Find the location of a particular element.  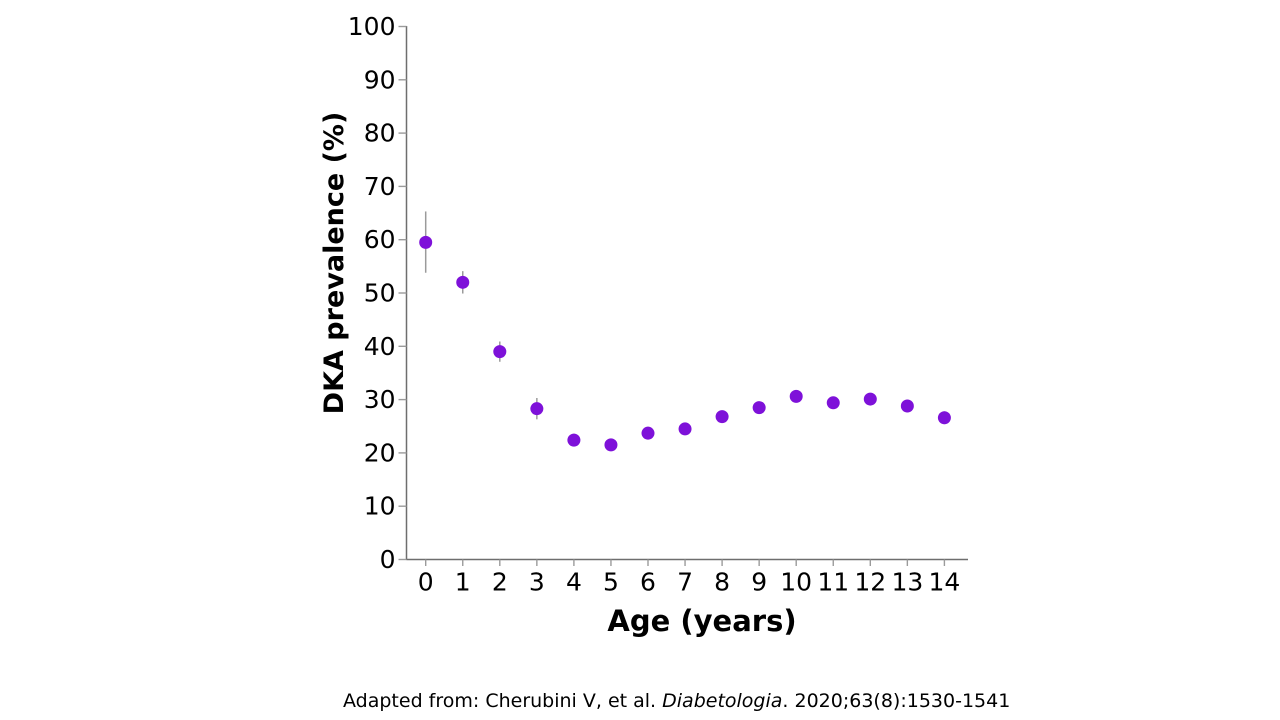

x-tick-label: 1 is located at coordinates (463, 582).